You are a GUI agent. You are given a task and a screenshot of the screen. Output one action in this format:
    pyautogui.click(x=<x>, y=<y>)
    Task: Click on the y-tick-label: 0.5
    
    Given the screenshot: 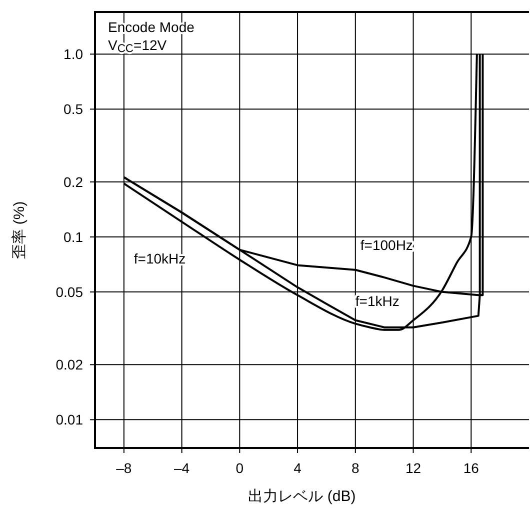 What is the action you would take?
    pyautogui.click(x=74, y=109)
    